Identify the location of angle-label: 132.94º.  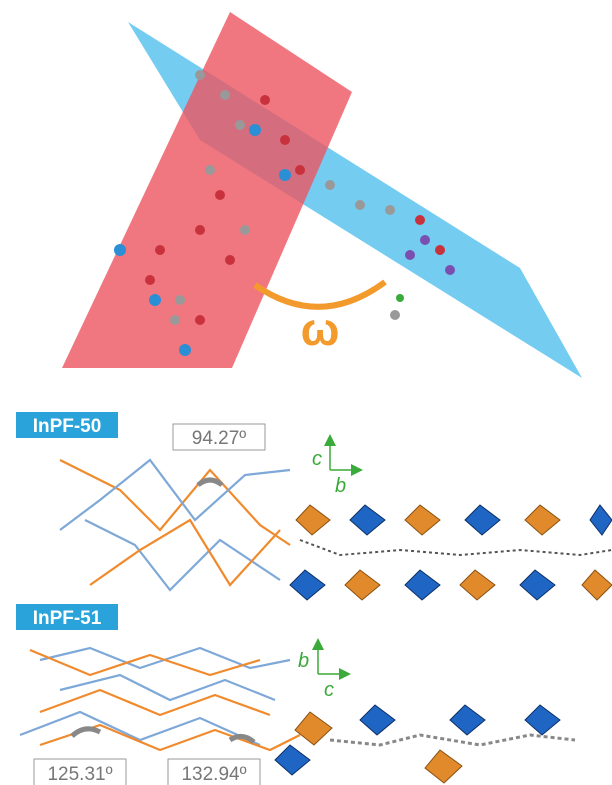
(213, 774).